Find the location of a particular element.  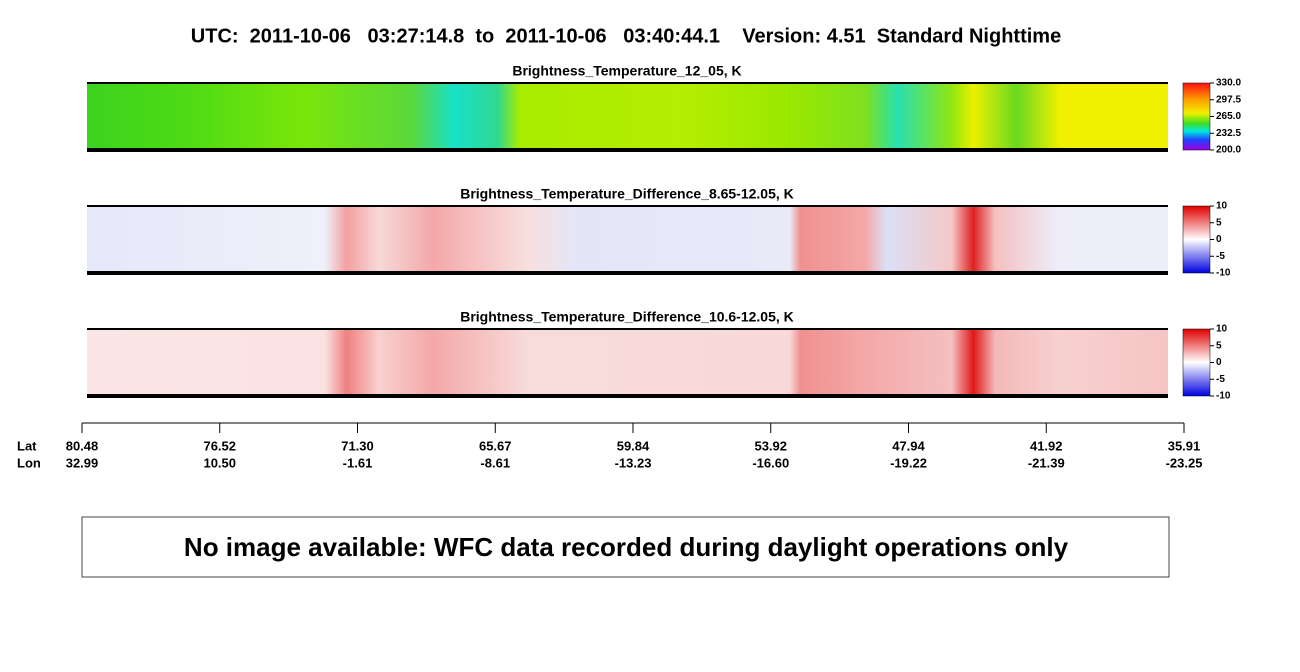

lon-tick-label: 32.99 is located at coordinates (82, 462).